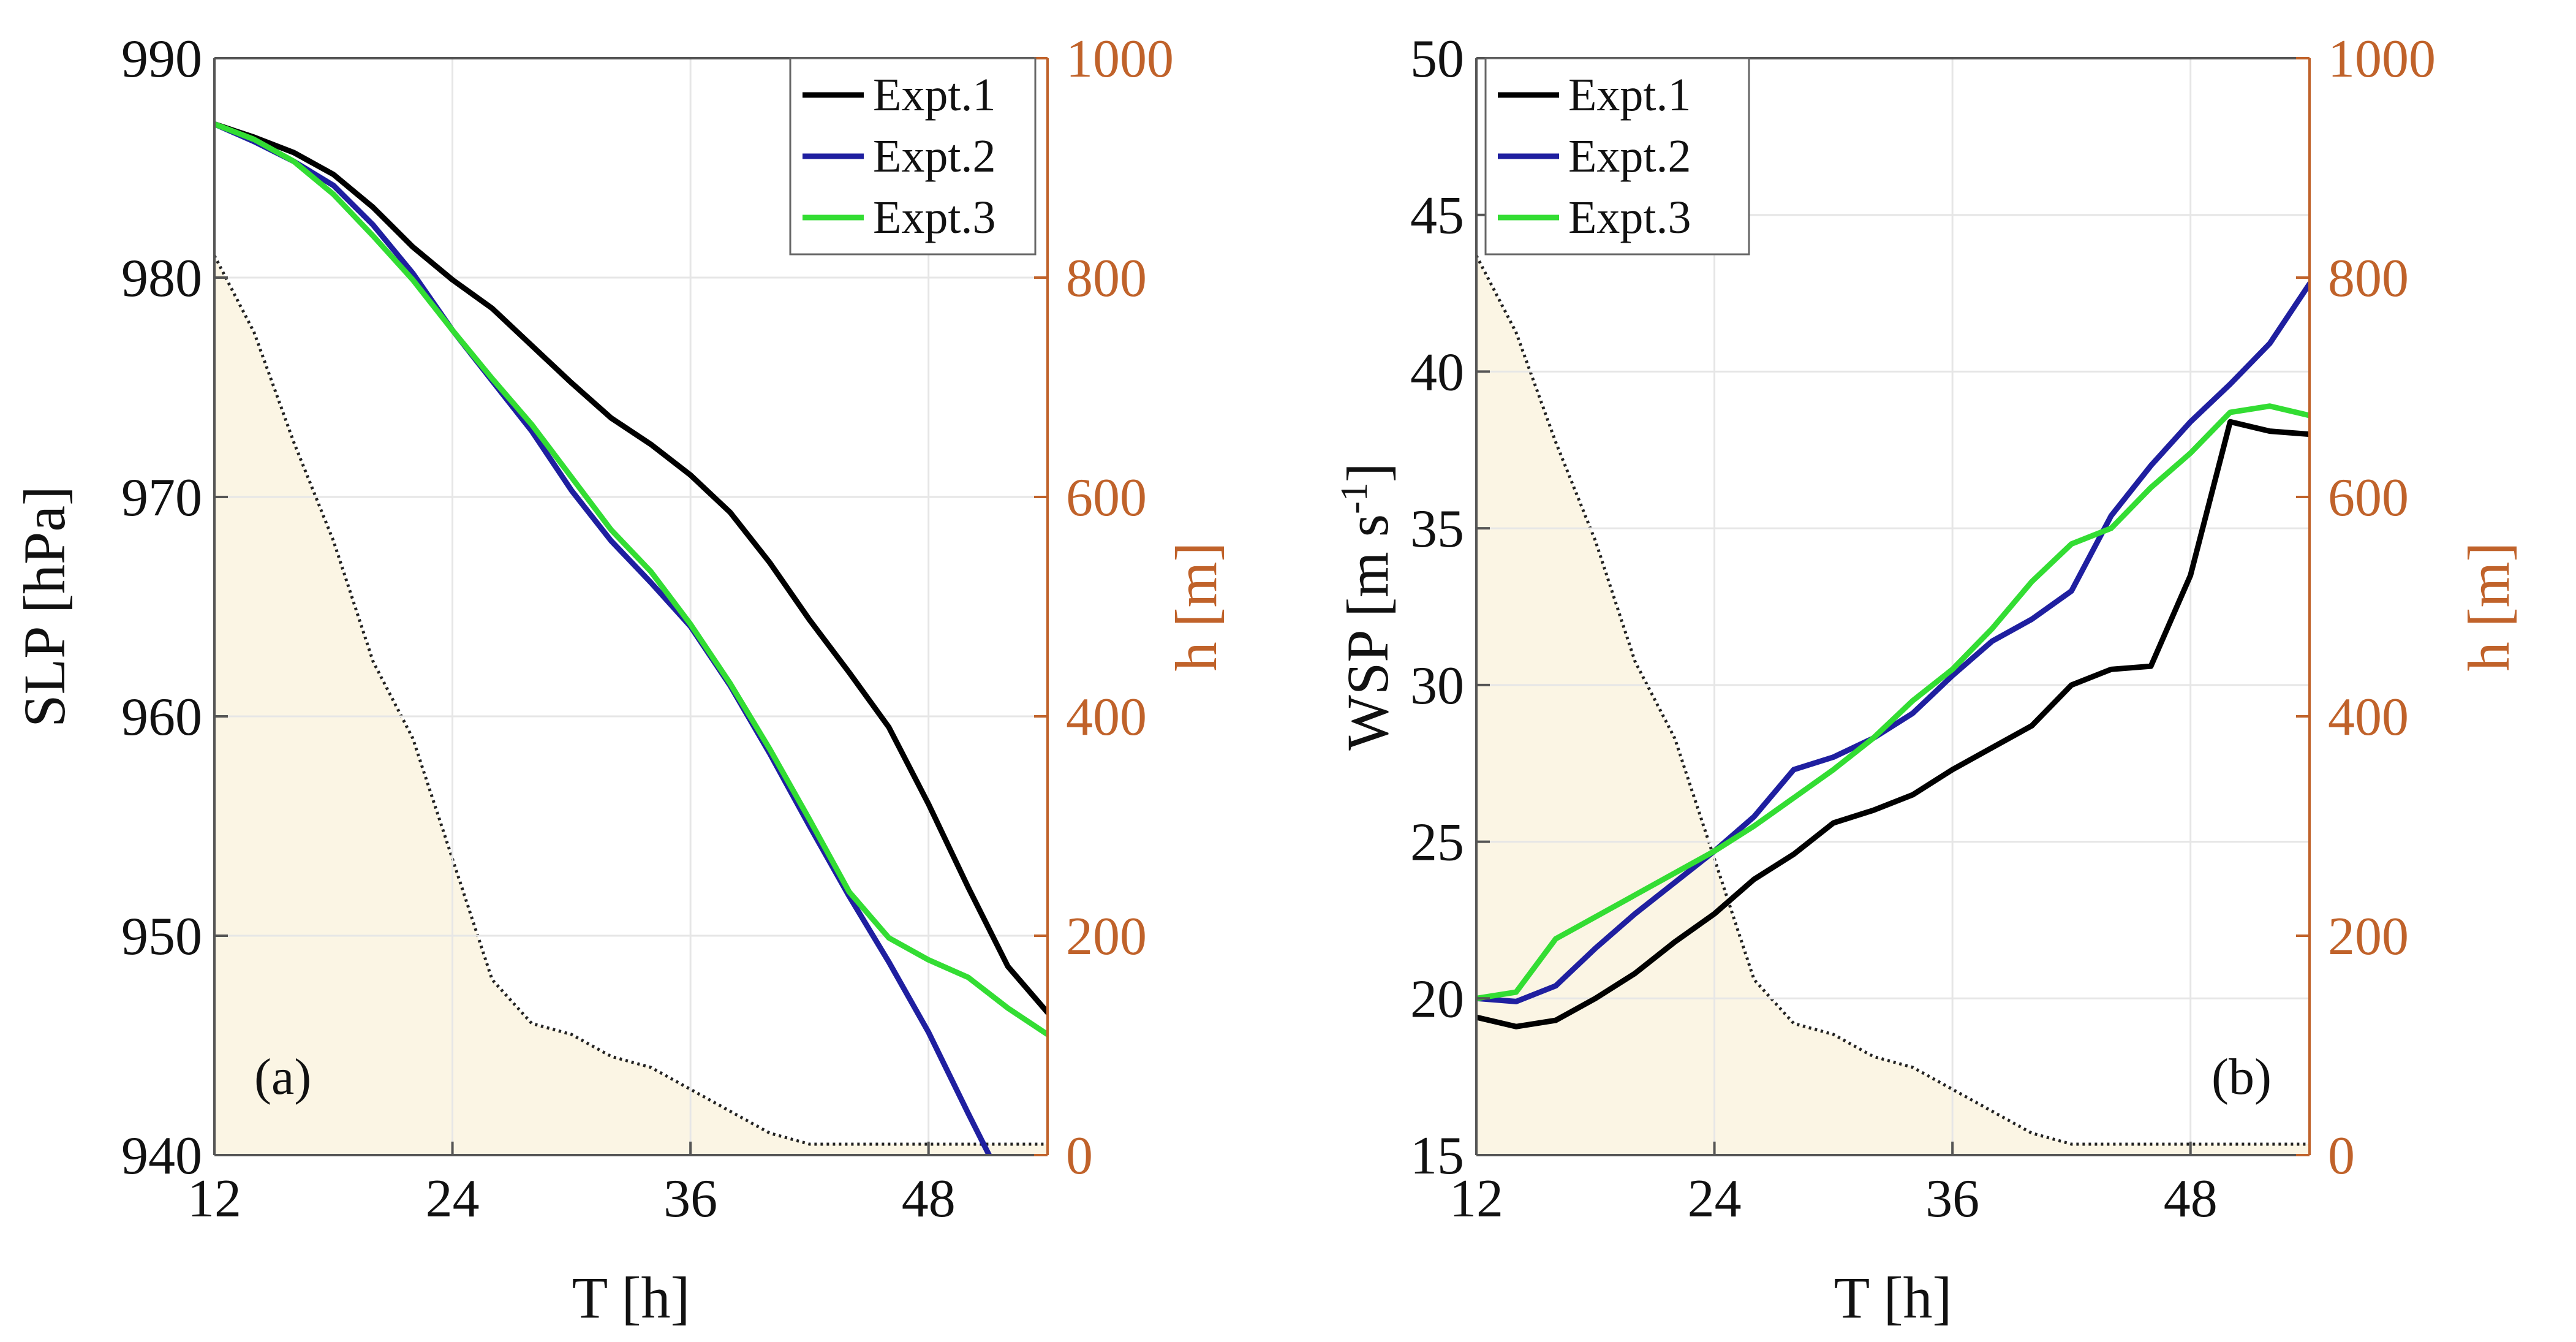 Image resolution: width=2576 pixels, height=1342 pixels. What do you see at coordinates (2242, 1076) in the screenshot?
I see `panel-label: (b)` at bounding box center [2242, 1076].